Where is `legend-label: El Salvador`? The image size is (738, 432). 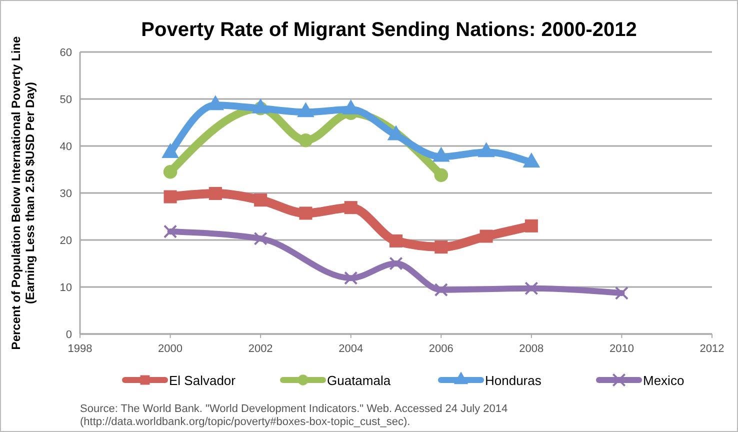
legend-label: El Salvador is located at coordinates (202, 380).